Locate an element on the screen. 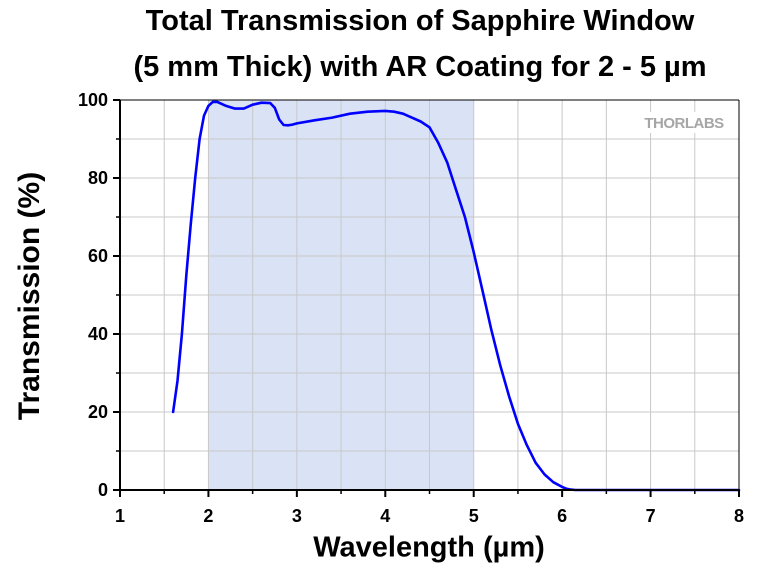 This screenshot has width=780, height=572. x-tick-label: 6 is located at coordinates (562, 516).